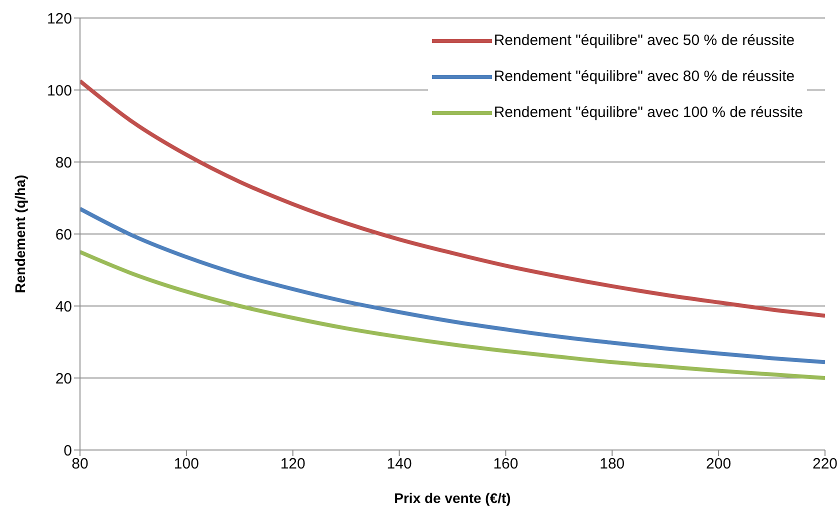 The height and width of the screenshot is (523, 837). I want to click on y-tick-label: 40, so click(63, 307).